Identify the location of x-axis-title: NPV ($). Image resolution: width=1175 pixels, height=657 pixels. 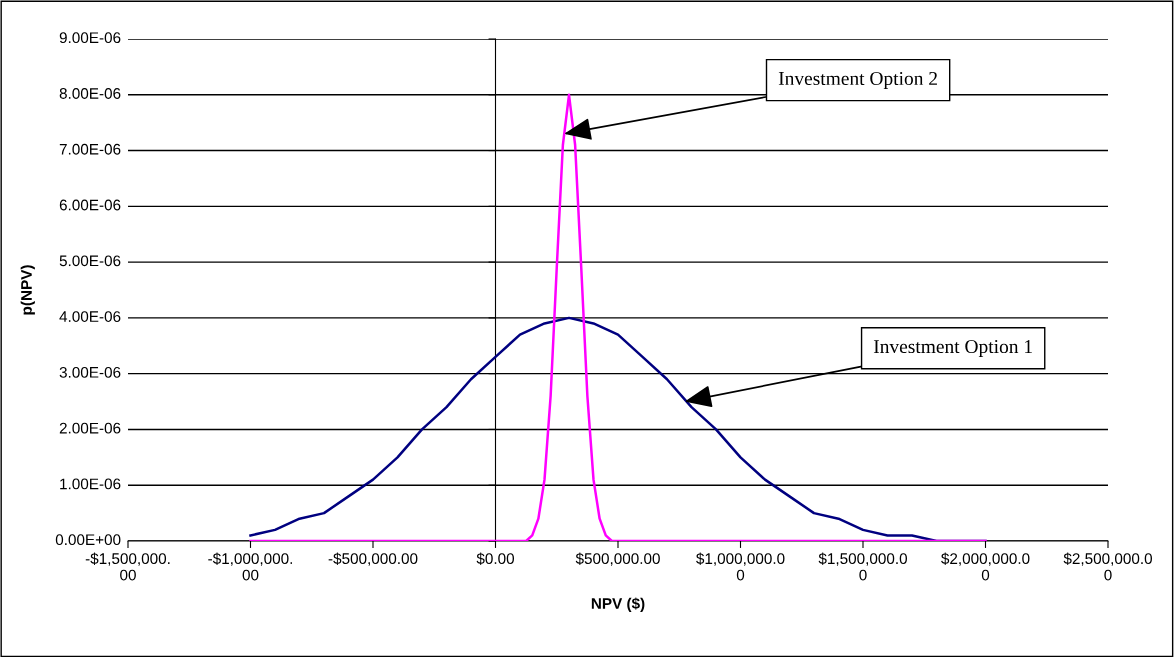
(618, 604).